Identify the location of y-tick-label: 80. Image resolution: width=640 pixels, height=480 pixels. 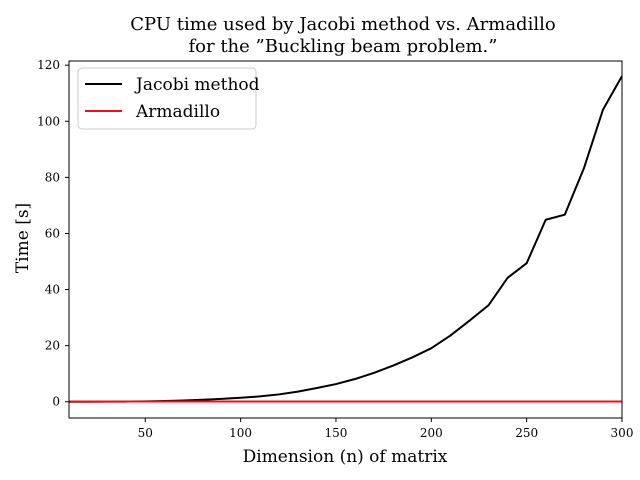
(52, 177).